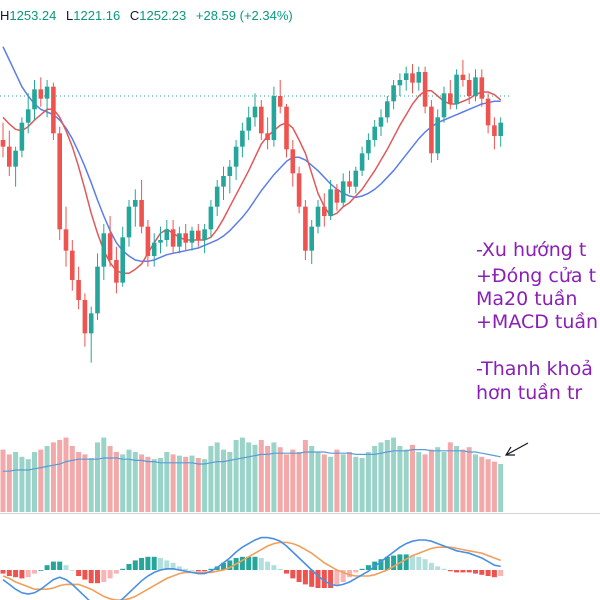 This screenshot has width=600, height=600. Describe the element at coordinates (134, 15) in the screenshot. I see `close-label: C` at that location.